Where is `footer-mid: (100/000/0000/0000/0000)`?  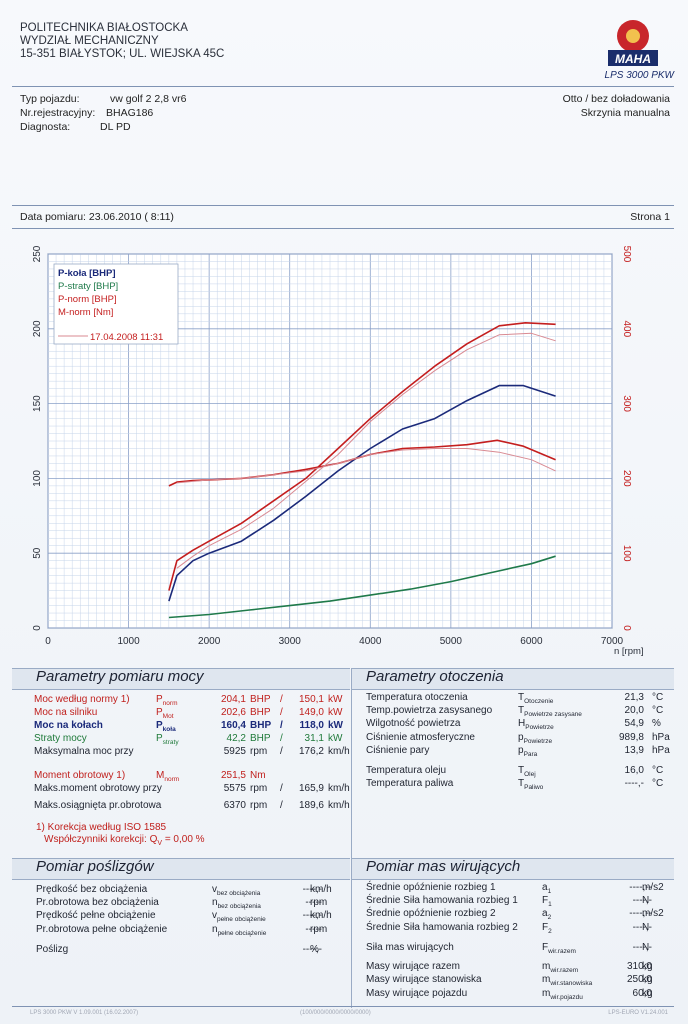 footer-mid: (100/000/0000/0000/0000) is located at coordinates (335, 1013).